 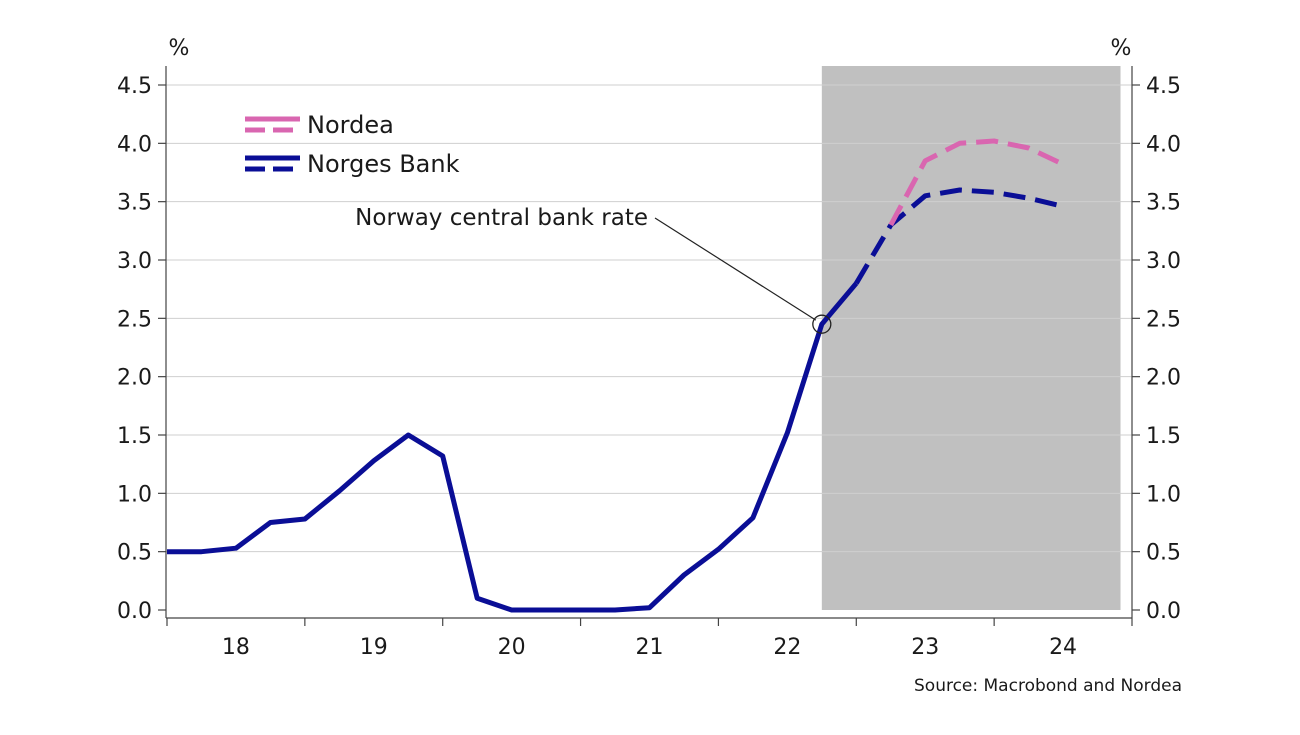 What do you see at coordinates (1163, 144) in the screenshot?
I see `y-tick-label-right: 4.0` at bounding box center [1163, 144].